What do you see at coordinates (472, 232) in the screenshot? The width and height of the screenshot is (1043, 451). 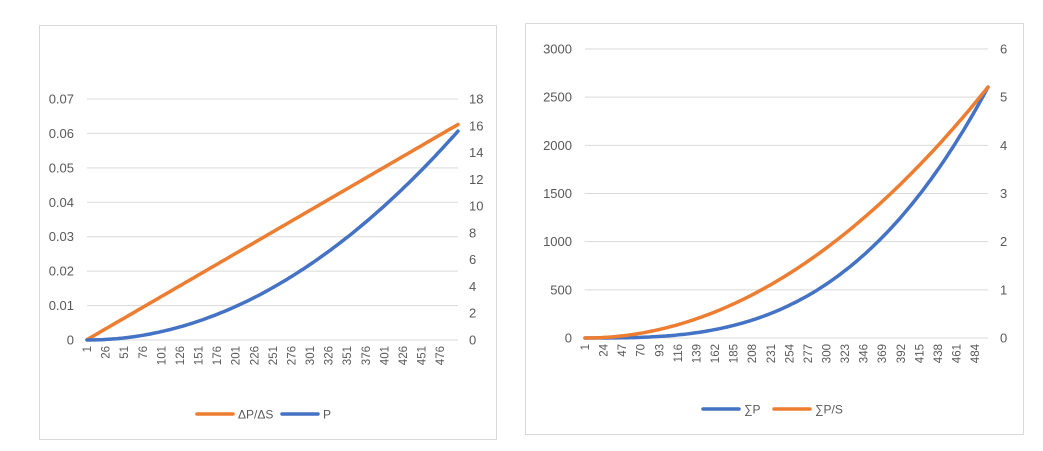 I see `y-right-tick-left-4: 8` at bounding box center [472, 232].